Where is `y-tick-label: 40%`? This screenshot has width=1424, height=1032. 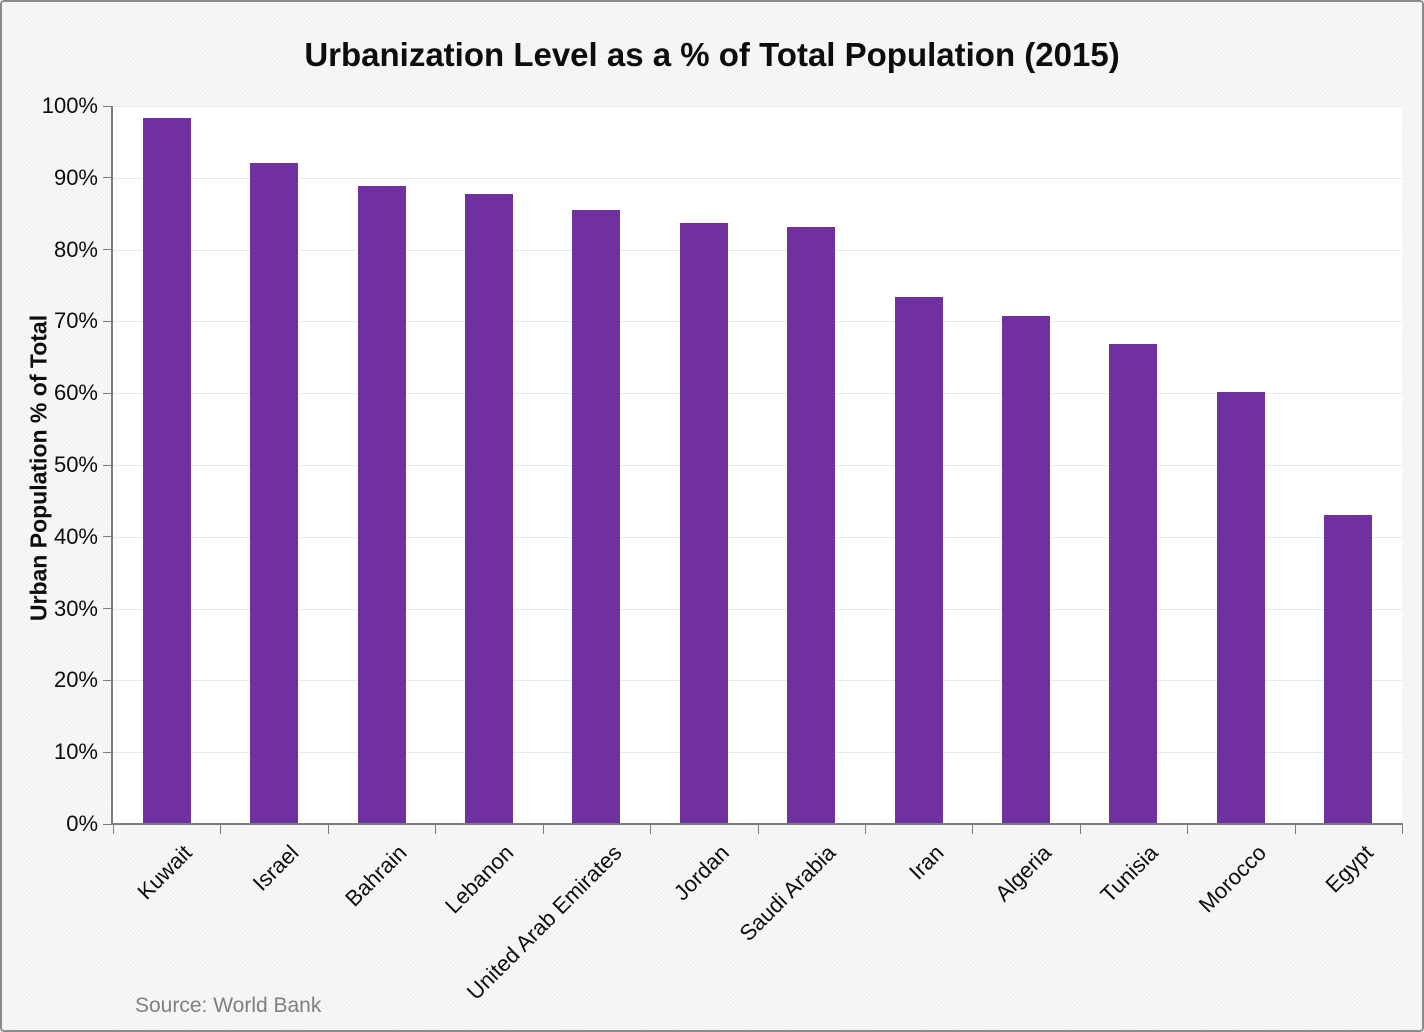 y-tick-label: 40% is located at coordinates (75, 536).